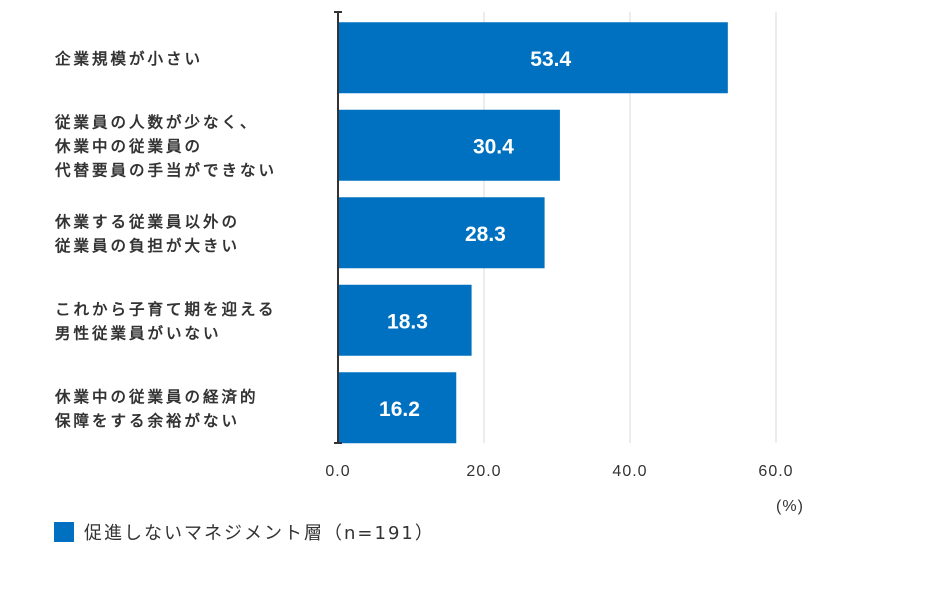  Describe the element at coordinates (485, 234) in the screenshot. I see `data-label: 28.3` at that location.